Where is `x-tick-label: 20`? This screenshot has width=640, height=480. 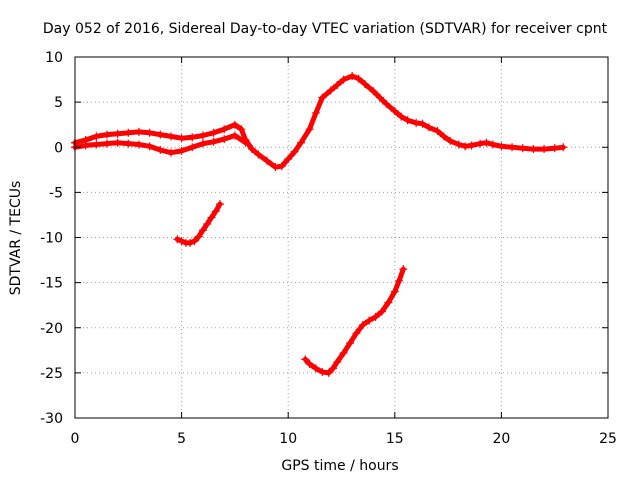
x-tick-label: 20 is located at coordinates (501, 439).